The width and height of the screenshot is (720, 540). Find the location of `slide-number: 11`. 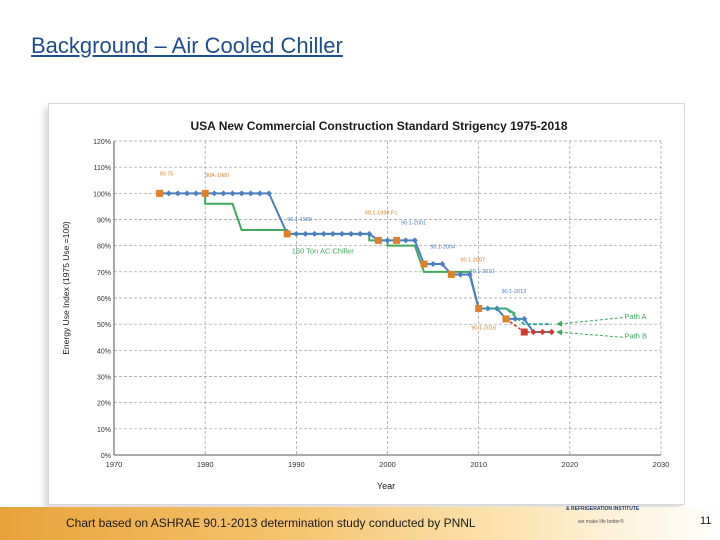

slide-number: 11 is located at coordinates (706, 521).